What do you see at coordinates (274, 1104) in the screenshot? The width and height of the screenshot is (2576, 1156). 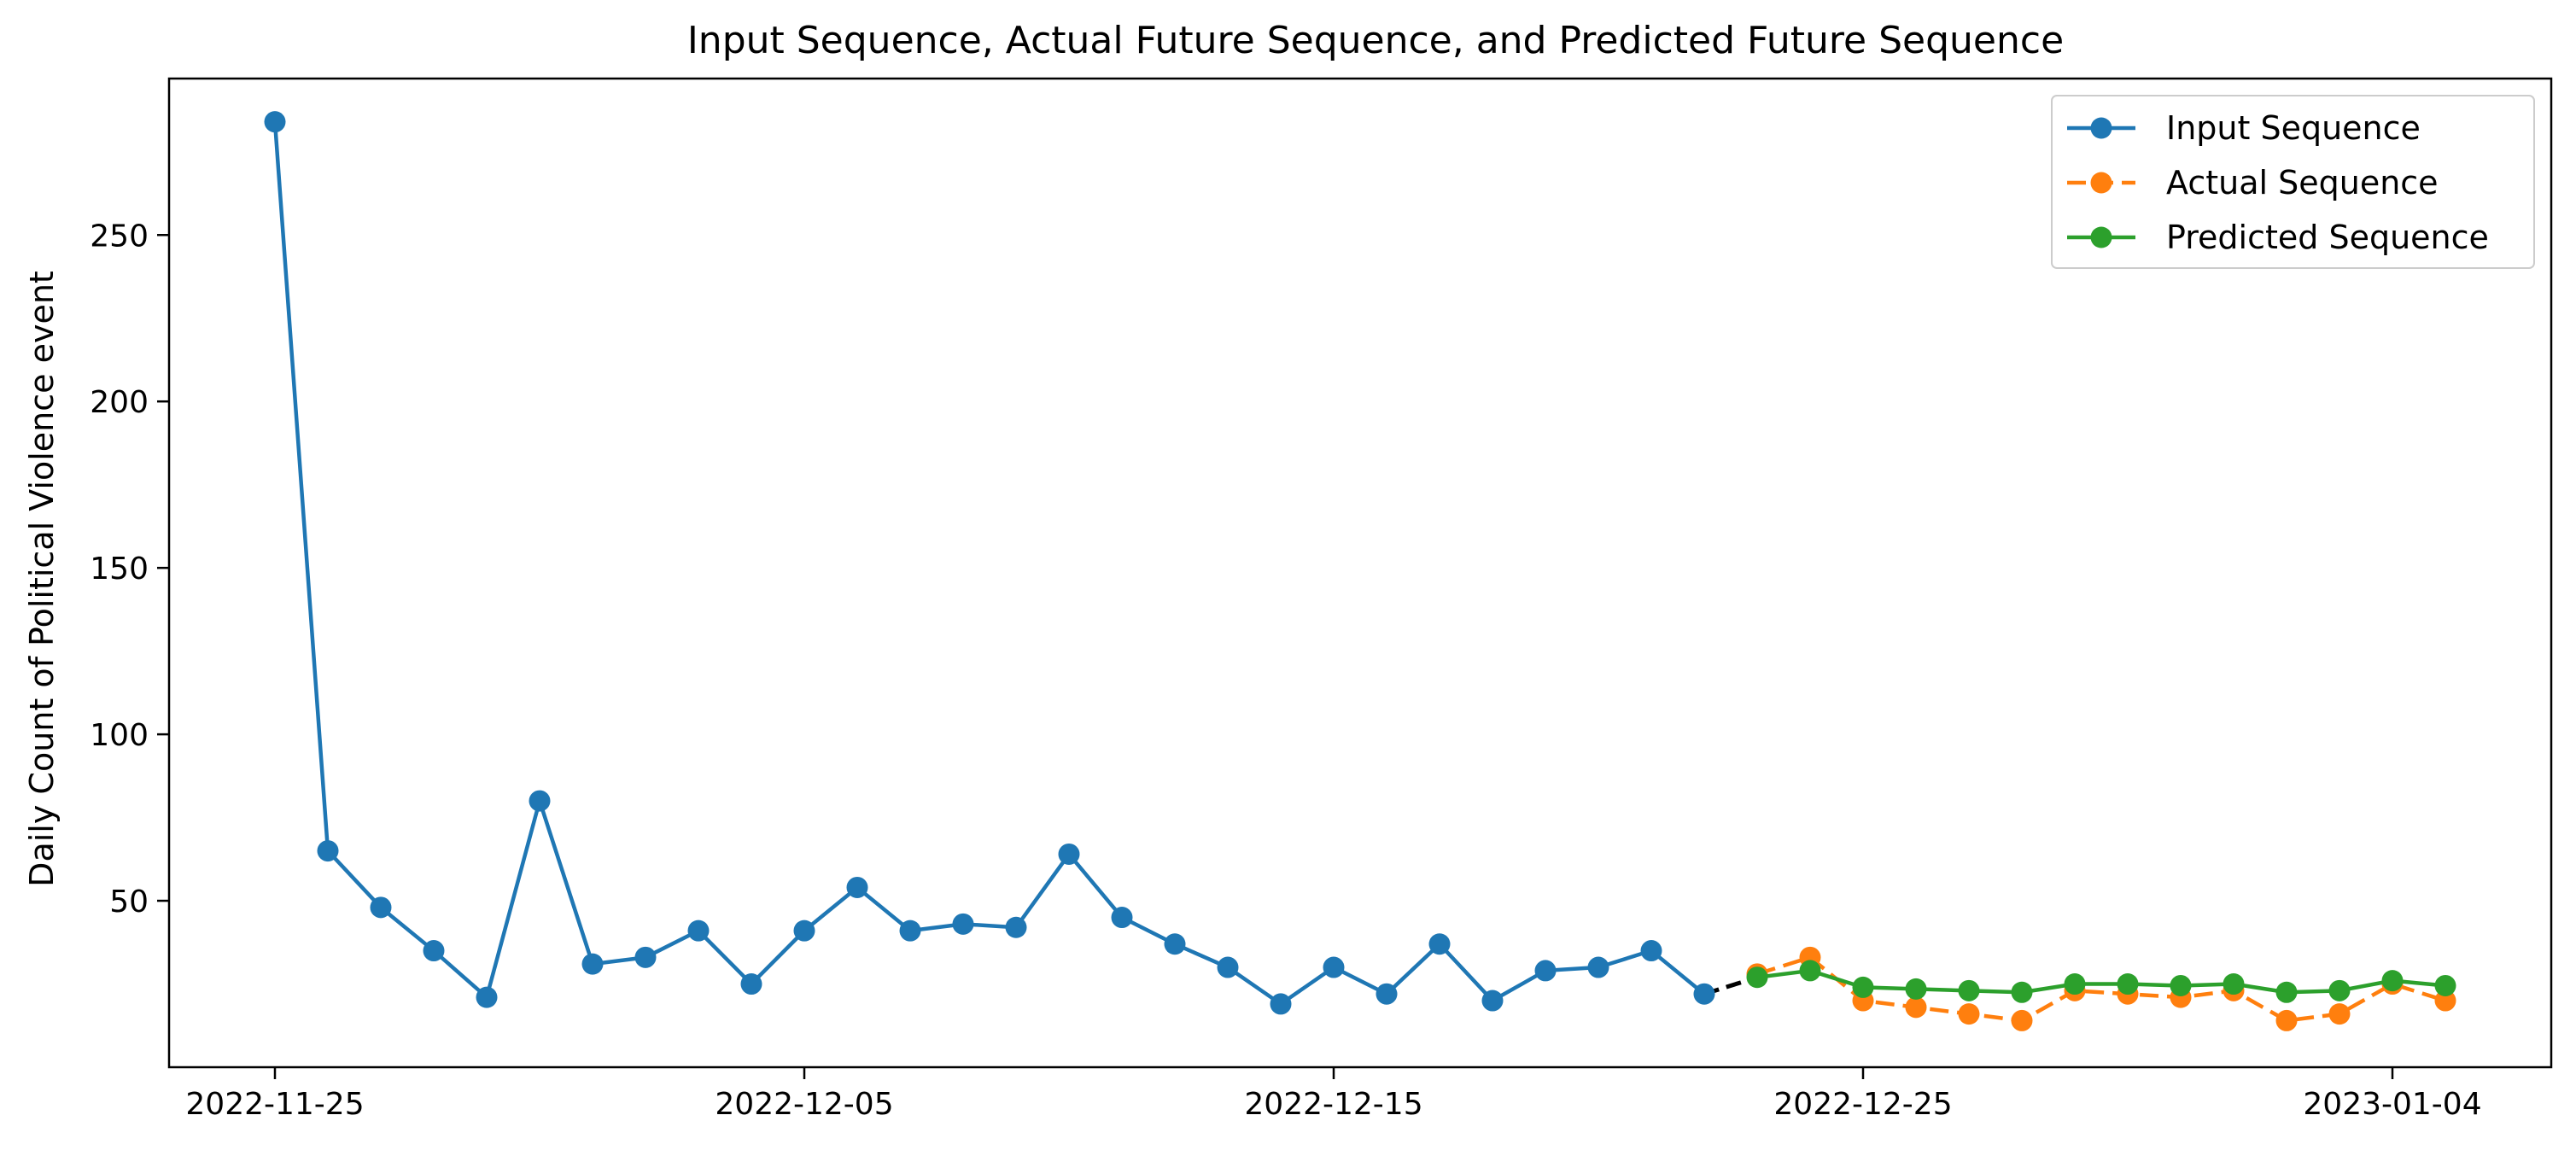 I see `x-tick-label: 2022-11-25` at bounding box center [274, 1104].